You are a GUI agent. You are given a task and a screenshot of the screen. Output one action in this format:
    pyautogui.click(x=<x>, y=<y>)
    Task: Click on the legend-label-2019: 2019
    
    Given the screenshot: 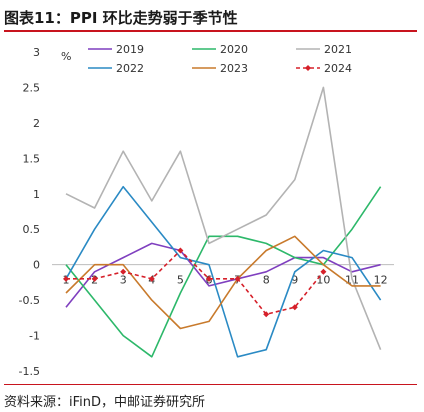 What is the action you would take?
    pyautogui.click(x=130, y=49)
    